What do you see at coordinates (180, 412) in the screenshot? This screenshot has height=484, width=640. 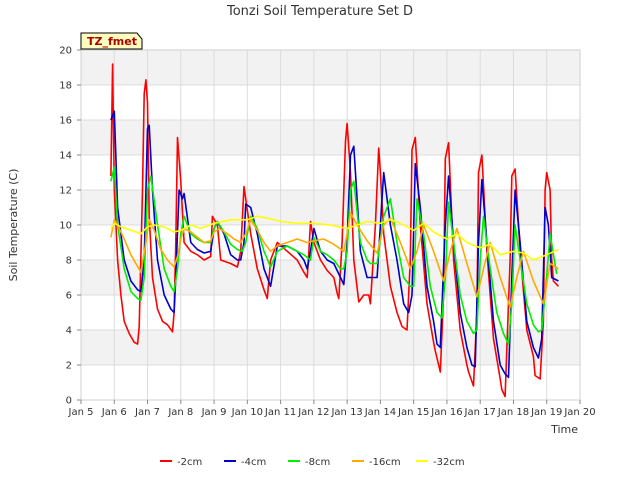 I see `x-tick-label: Jan 8` at bounding box center [180, 412].